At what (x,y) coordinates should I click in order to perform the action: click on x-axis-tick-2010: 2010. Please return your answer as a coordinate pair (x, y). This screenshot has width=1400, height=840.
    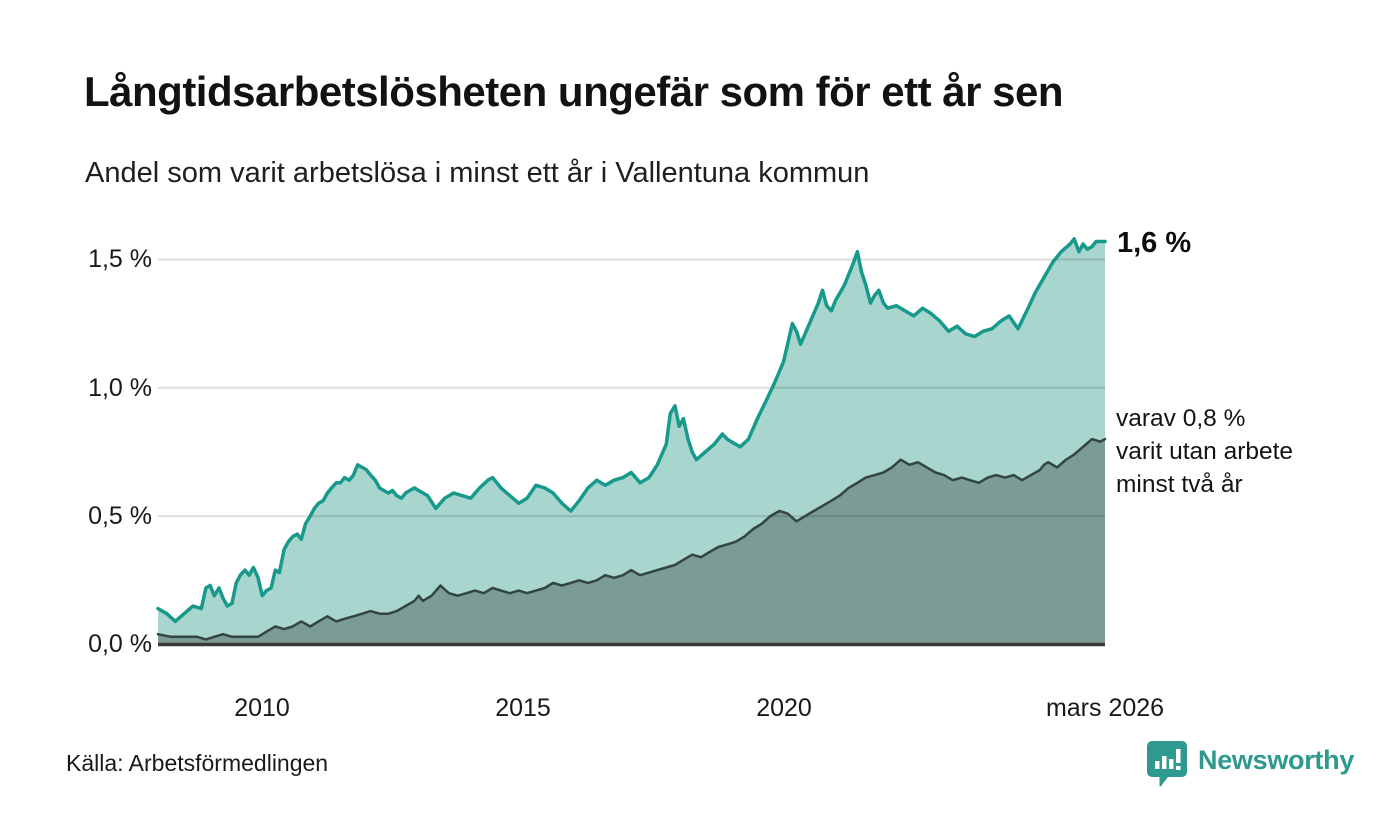
    Looking at the image, I should click on (262, 708).